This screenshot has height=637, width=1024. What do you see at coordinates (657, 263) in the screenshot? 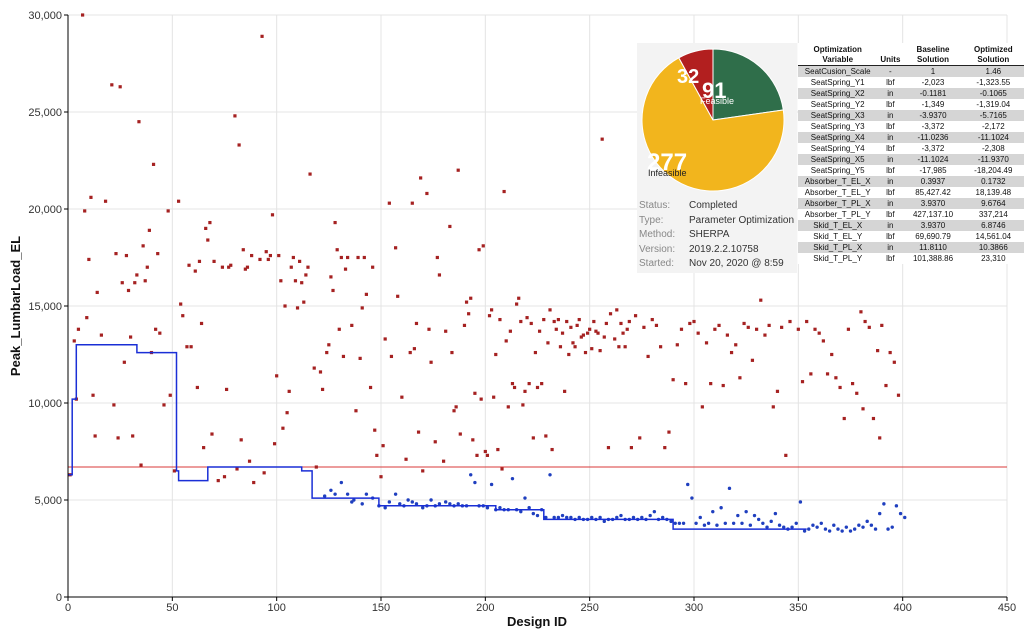
I see `info-started-key: Started:` at bounding box center [657, 263].